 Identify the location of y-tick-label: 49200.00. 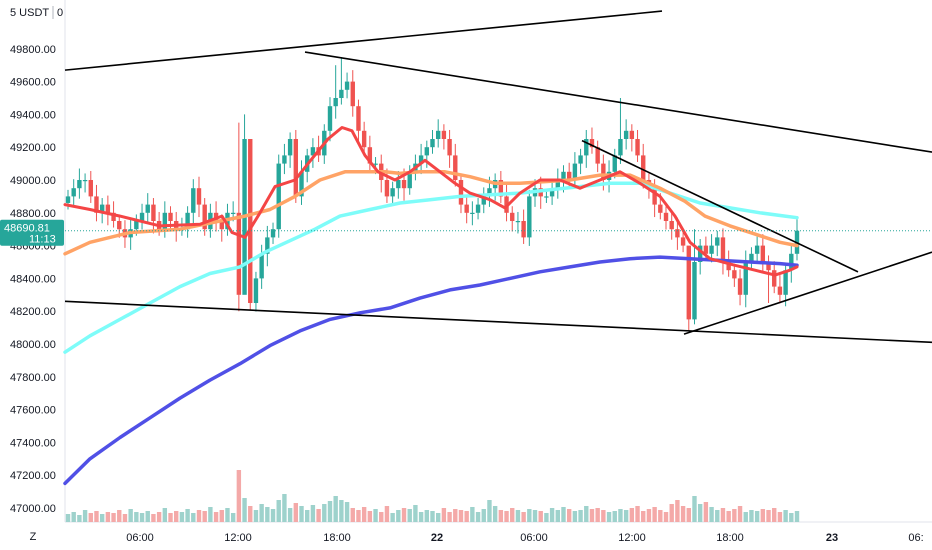
(33, 148).